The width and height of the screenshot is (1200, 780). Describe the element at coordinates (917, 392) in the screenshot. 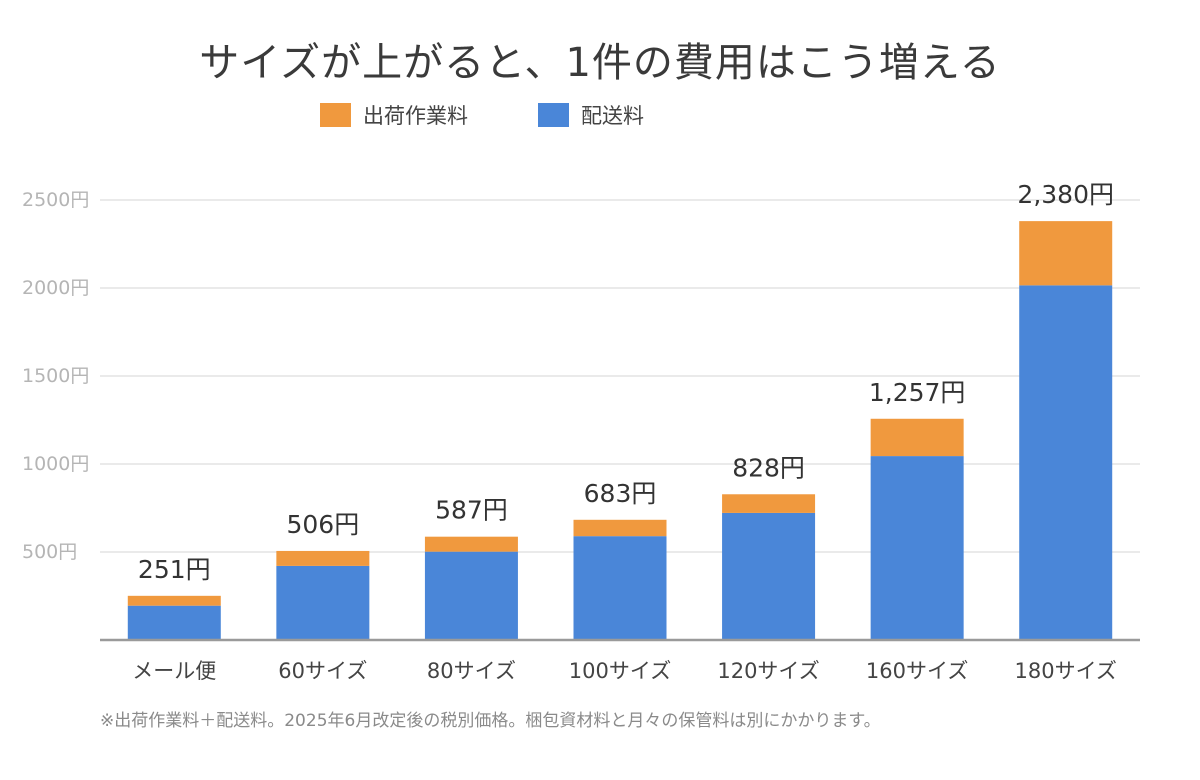

I see `total-data-label: 1,257円` at that location.